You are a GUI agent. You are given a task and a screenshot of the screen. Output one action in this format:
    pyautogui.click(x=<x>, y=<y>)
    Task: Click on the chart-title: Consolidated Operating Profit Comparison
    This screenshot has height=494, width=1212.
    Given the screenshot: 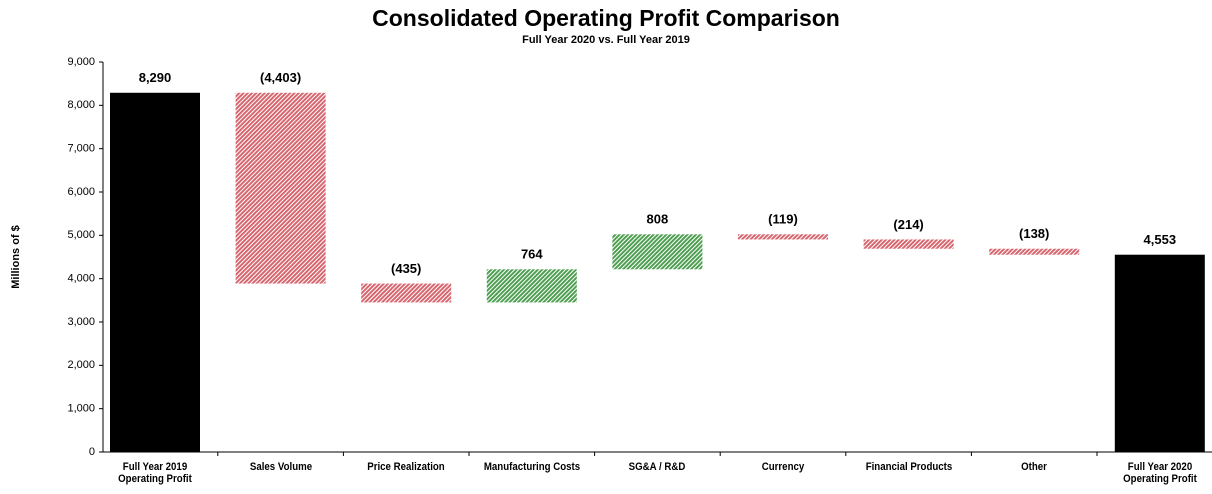 What is the action you would take?
    pyautogui.click(x=606, y=18)
    